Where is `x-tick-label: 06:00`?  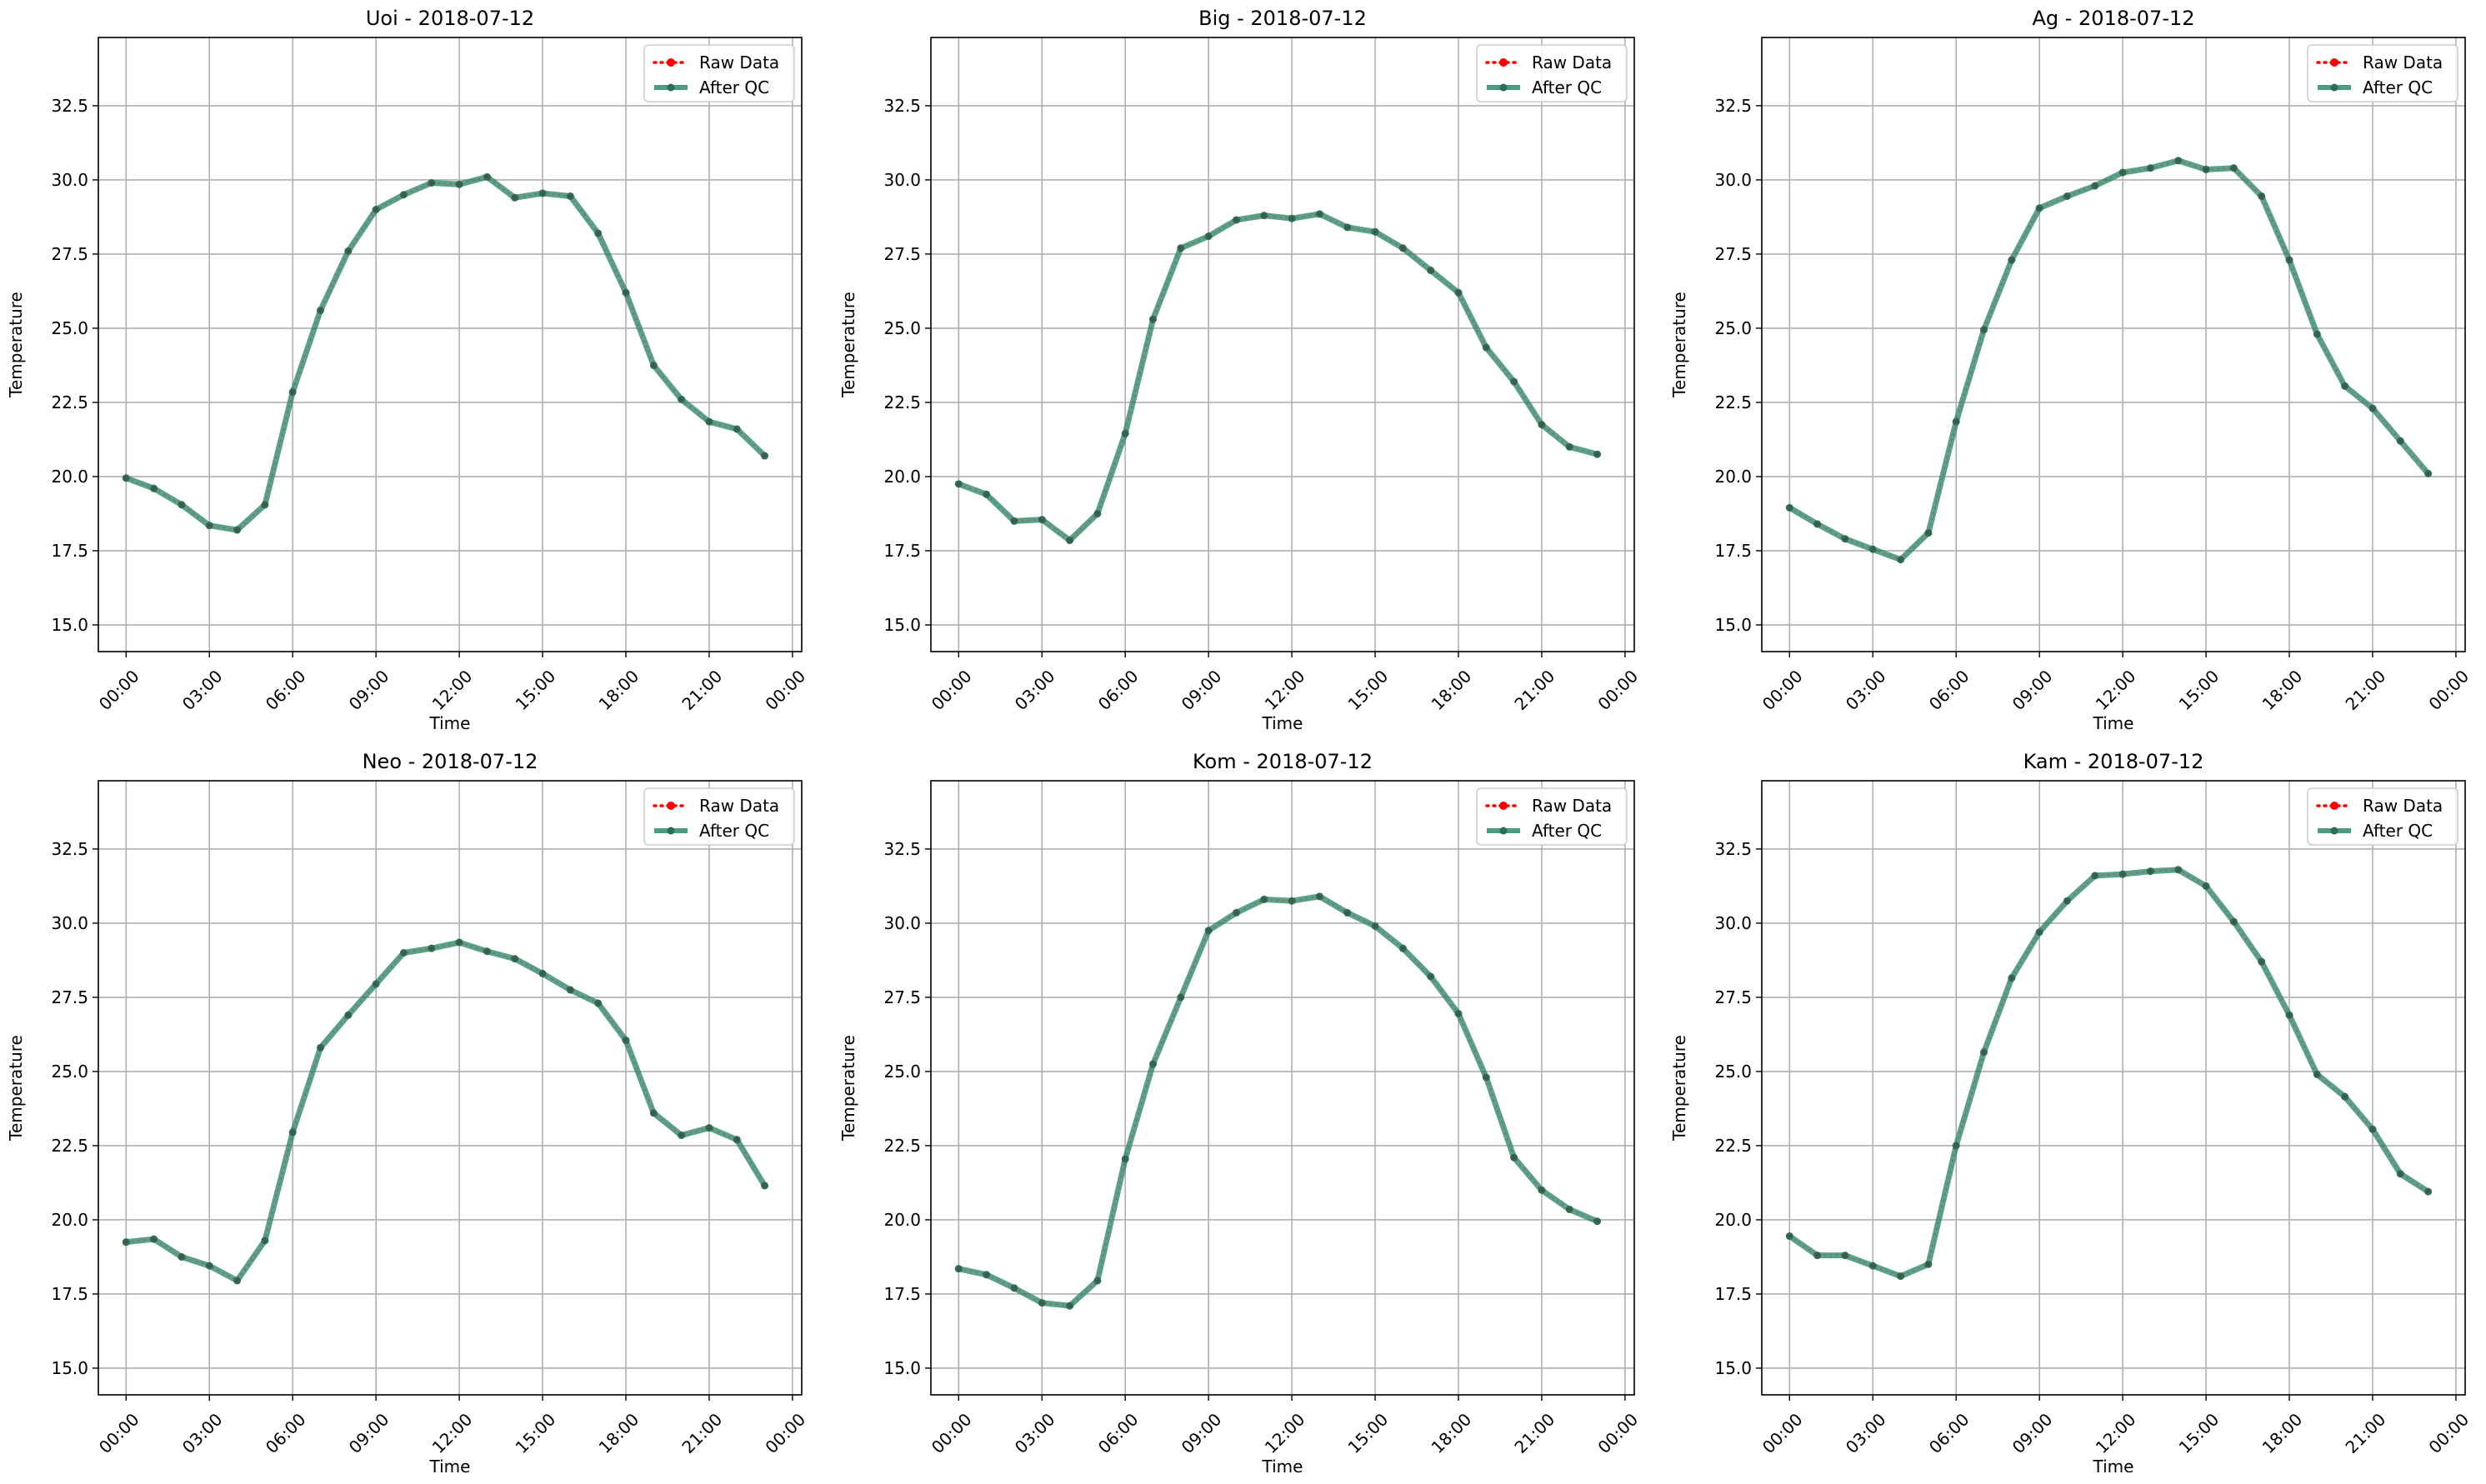
x-tick-label: 06:00 is located at coordinates (1949, 690).